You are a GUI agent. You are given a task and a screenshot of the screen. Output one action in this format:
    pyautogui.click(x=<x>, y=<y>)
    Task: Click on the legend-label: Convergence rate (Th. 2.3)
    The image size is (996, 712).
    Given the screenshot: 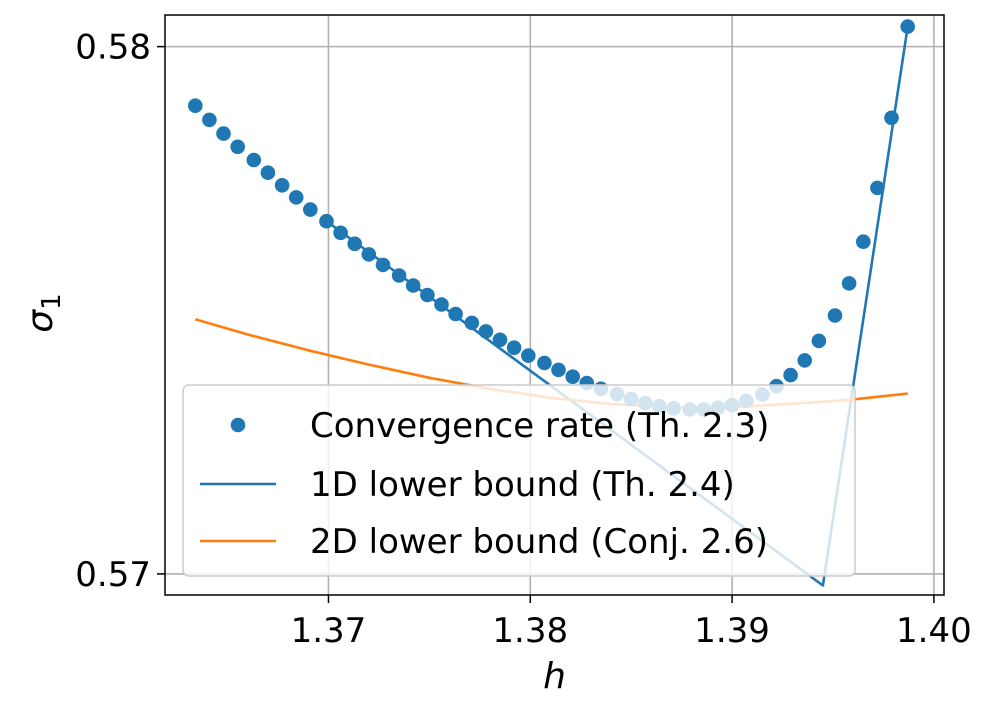 What is the action you would take?
    pyautogui.click(x=539, y=426)
    